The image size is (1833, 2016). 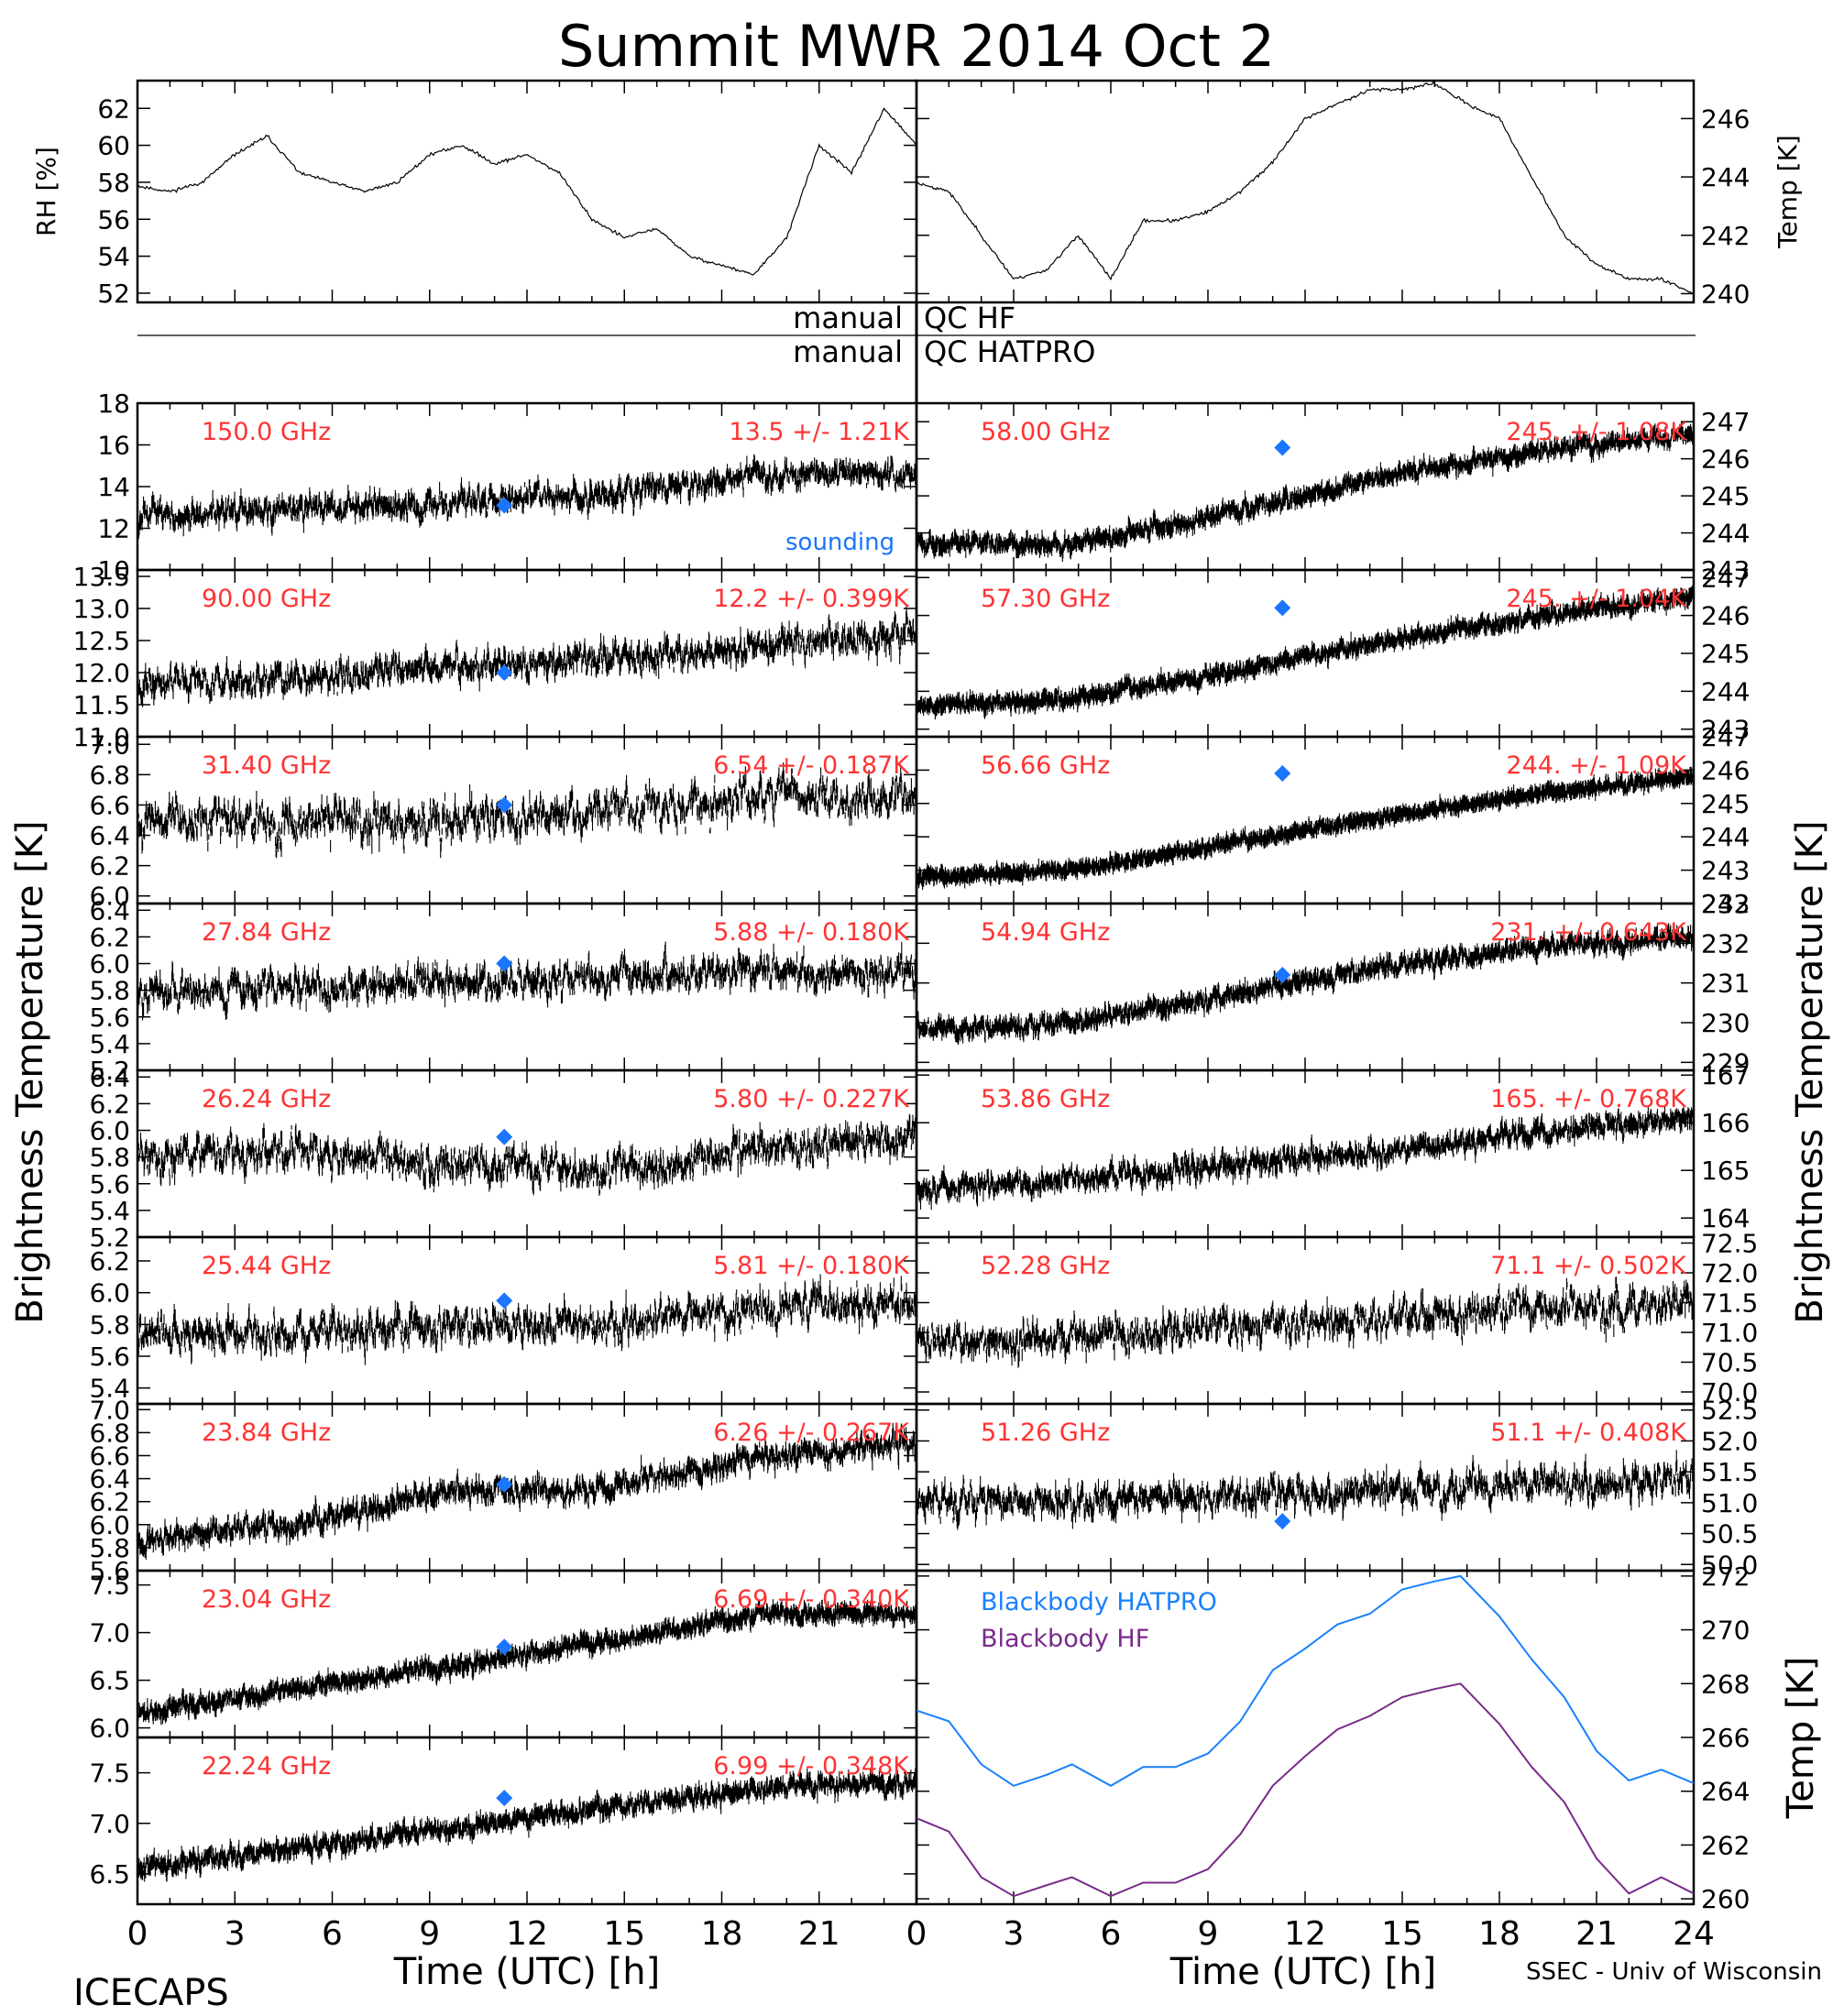 I want to click on panel-150-ghz-y-tick-label: 14, so click(x=113, y=487).